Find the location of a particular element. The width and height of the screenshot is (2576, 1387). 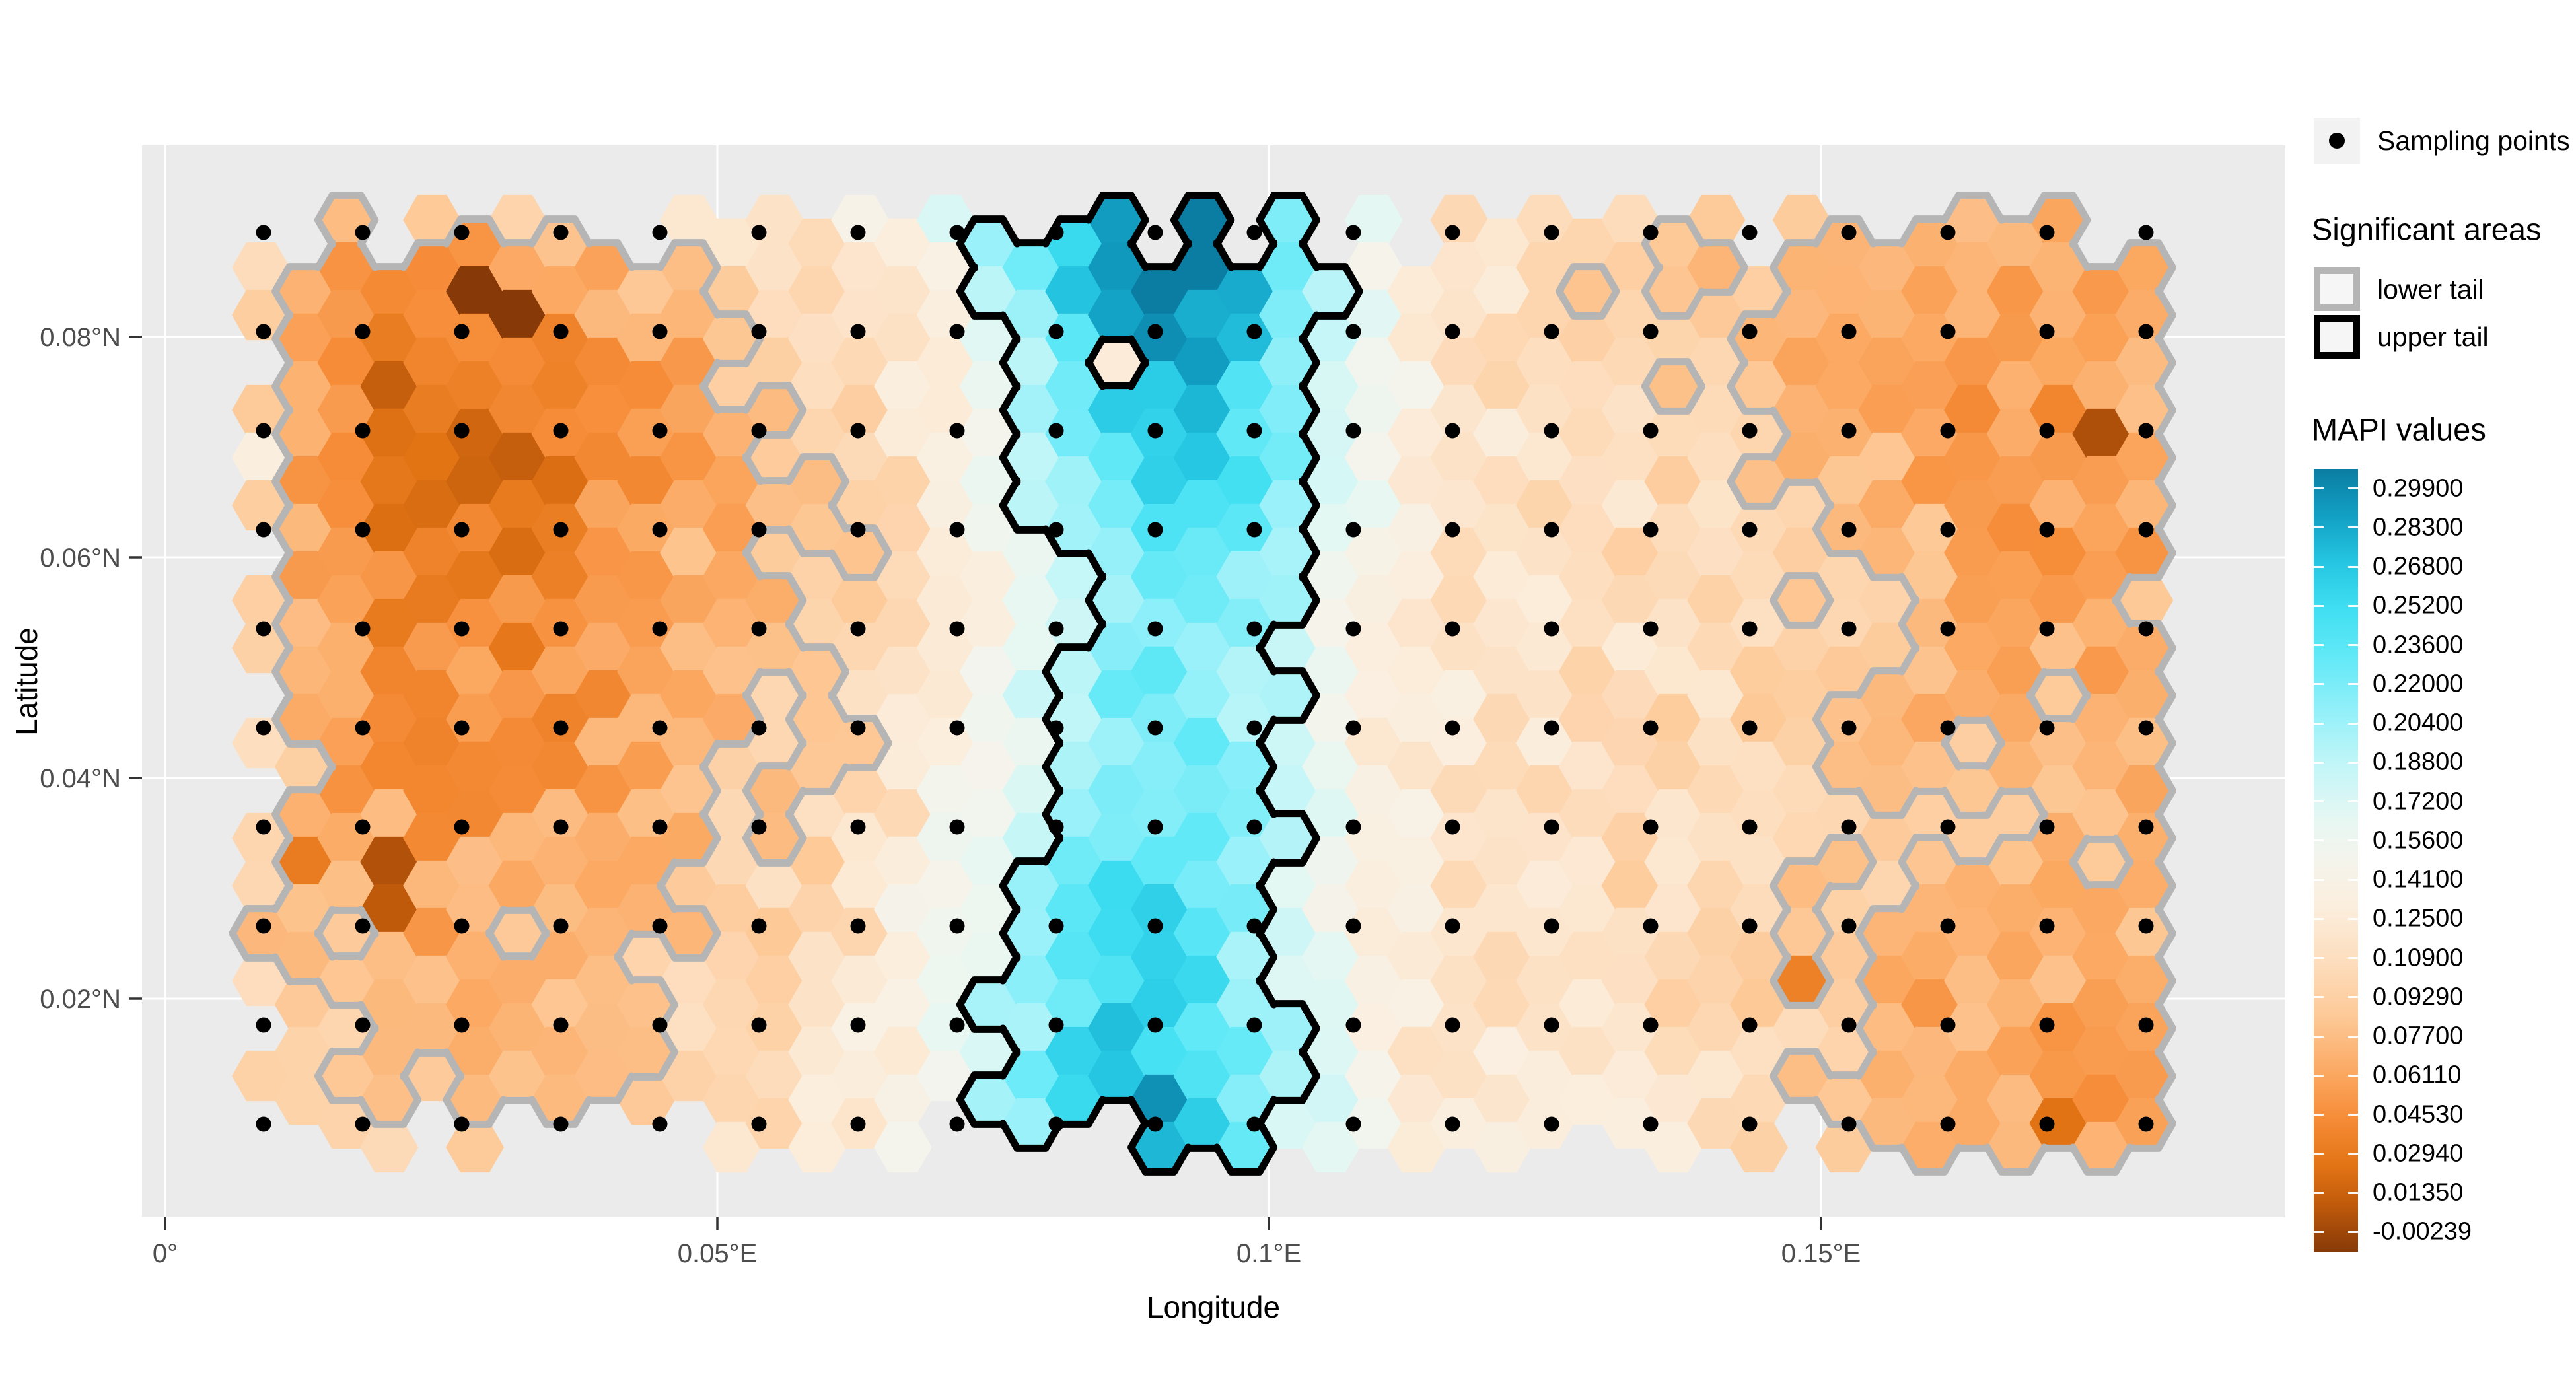

lower-tail-label: lower tail is located at coordinates (2430, 288).